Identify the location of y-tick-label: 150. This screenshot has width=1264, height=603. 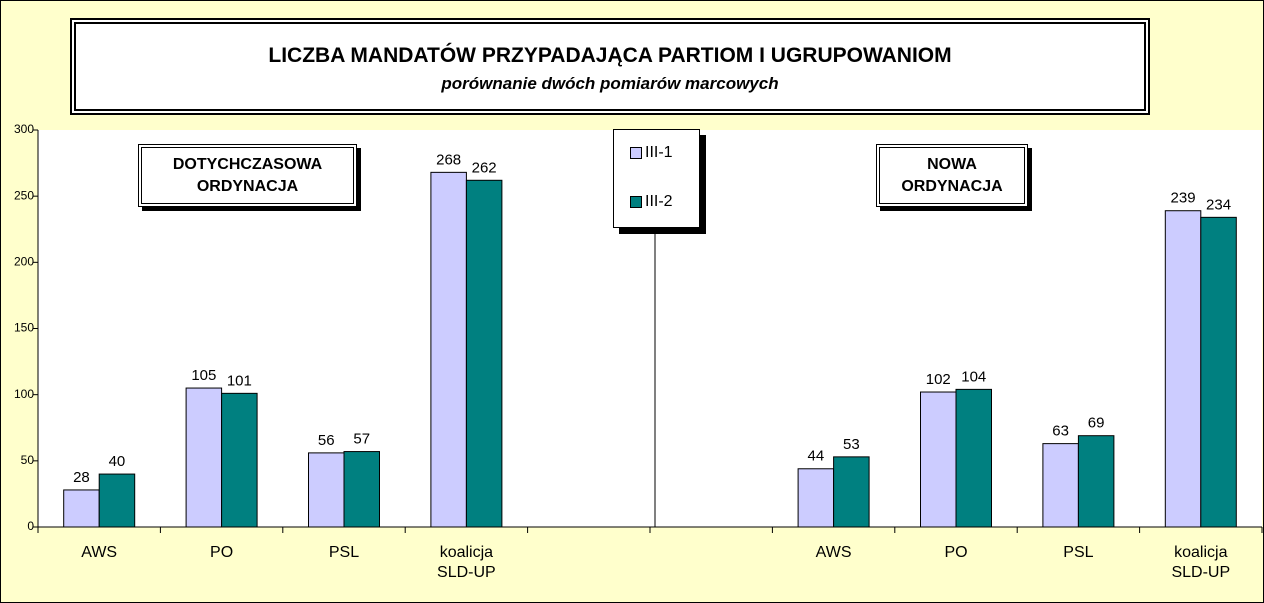
(24, 328).